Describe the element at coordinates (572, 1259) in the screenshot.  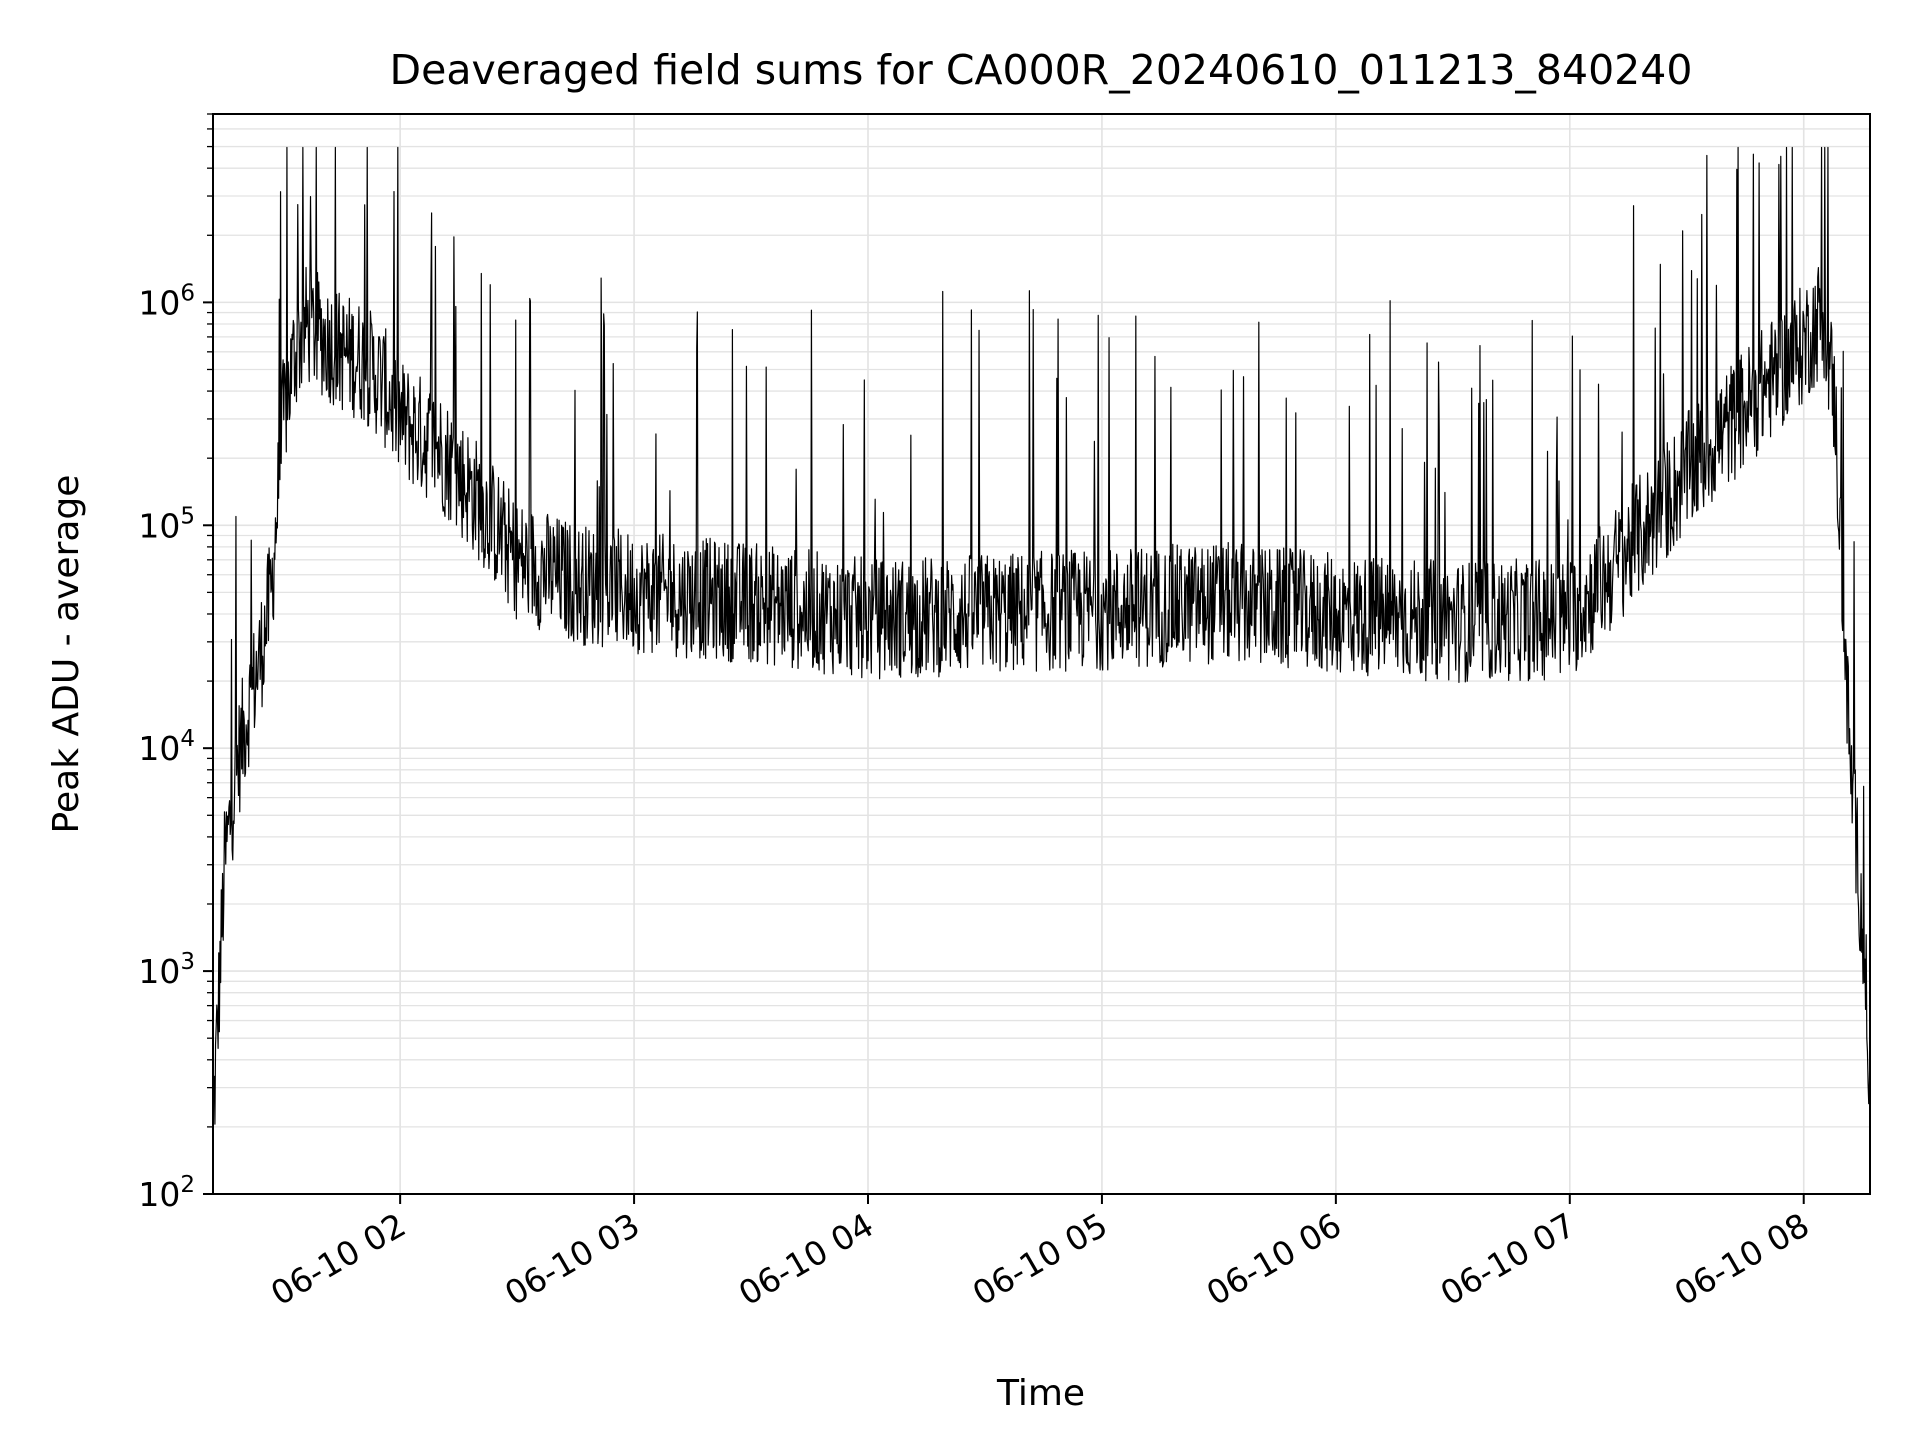
I see `x-tick-label: 06-10 03` at that location.